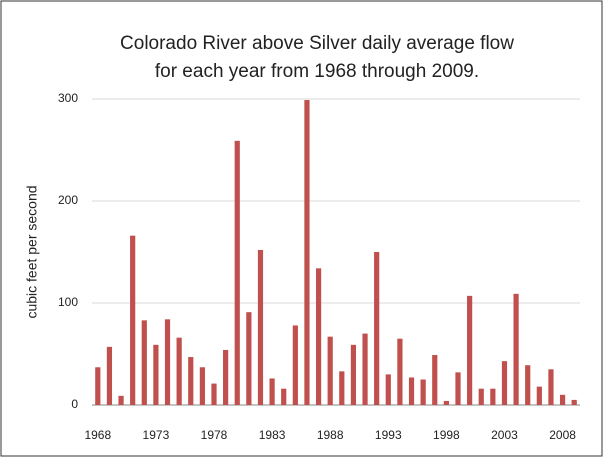  I want to click on x-tick-label: 1998, so click(446, 435).